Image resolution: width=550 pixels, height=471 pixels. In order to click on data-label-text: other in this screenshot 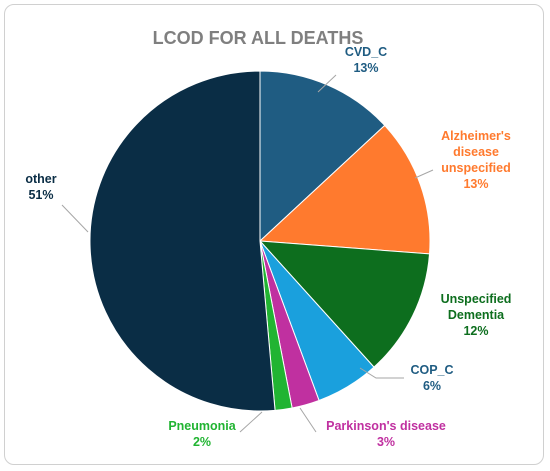, I will do `click(40, 179)`.